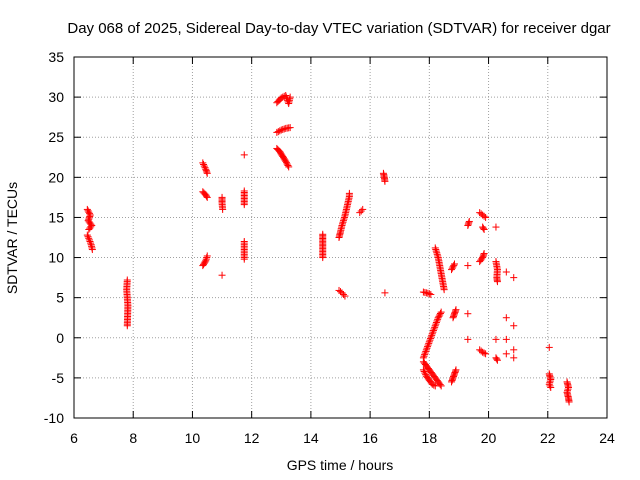  I want to click on x-tick-label: 24, so click(607, 438).